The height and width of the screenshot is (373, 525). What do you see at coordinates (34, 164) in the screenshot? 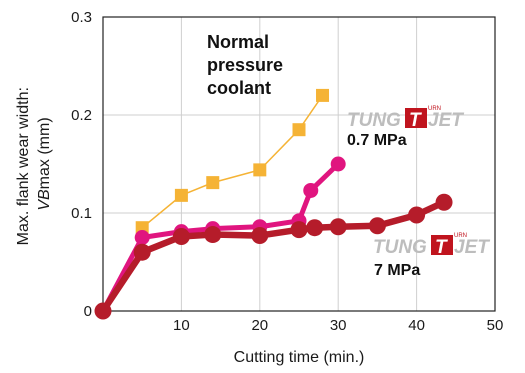
I see `y-axis-title: Max. flank wear width: VBmax (mm)` at bounding box center [34, 164].